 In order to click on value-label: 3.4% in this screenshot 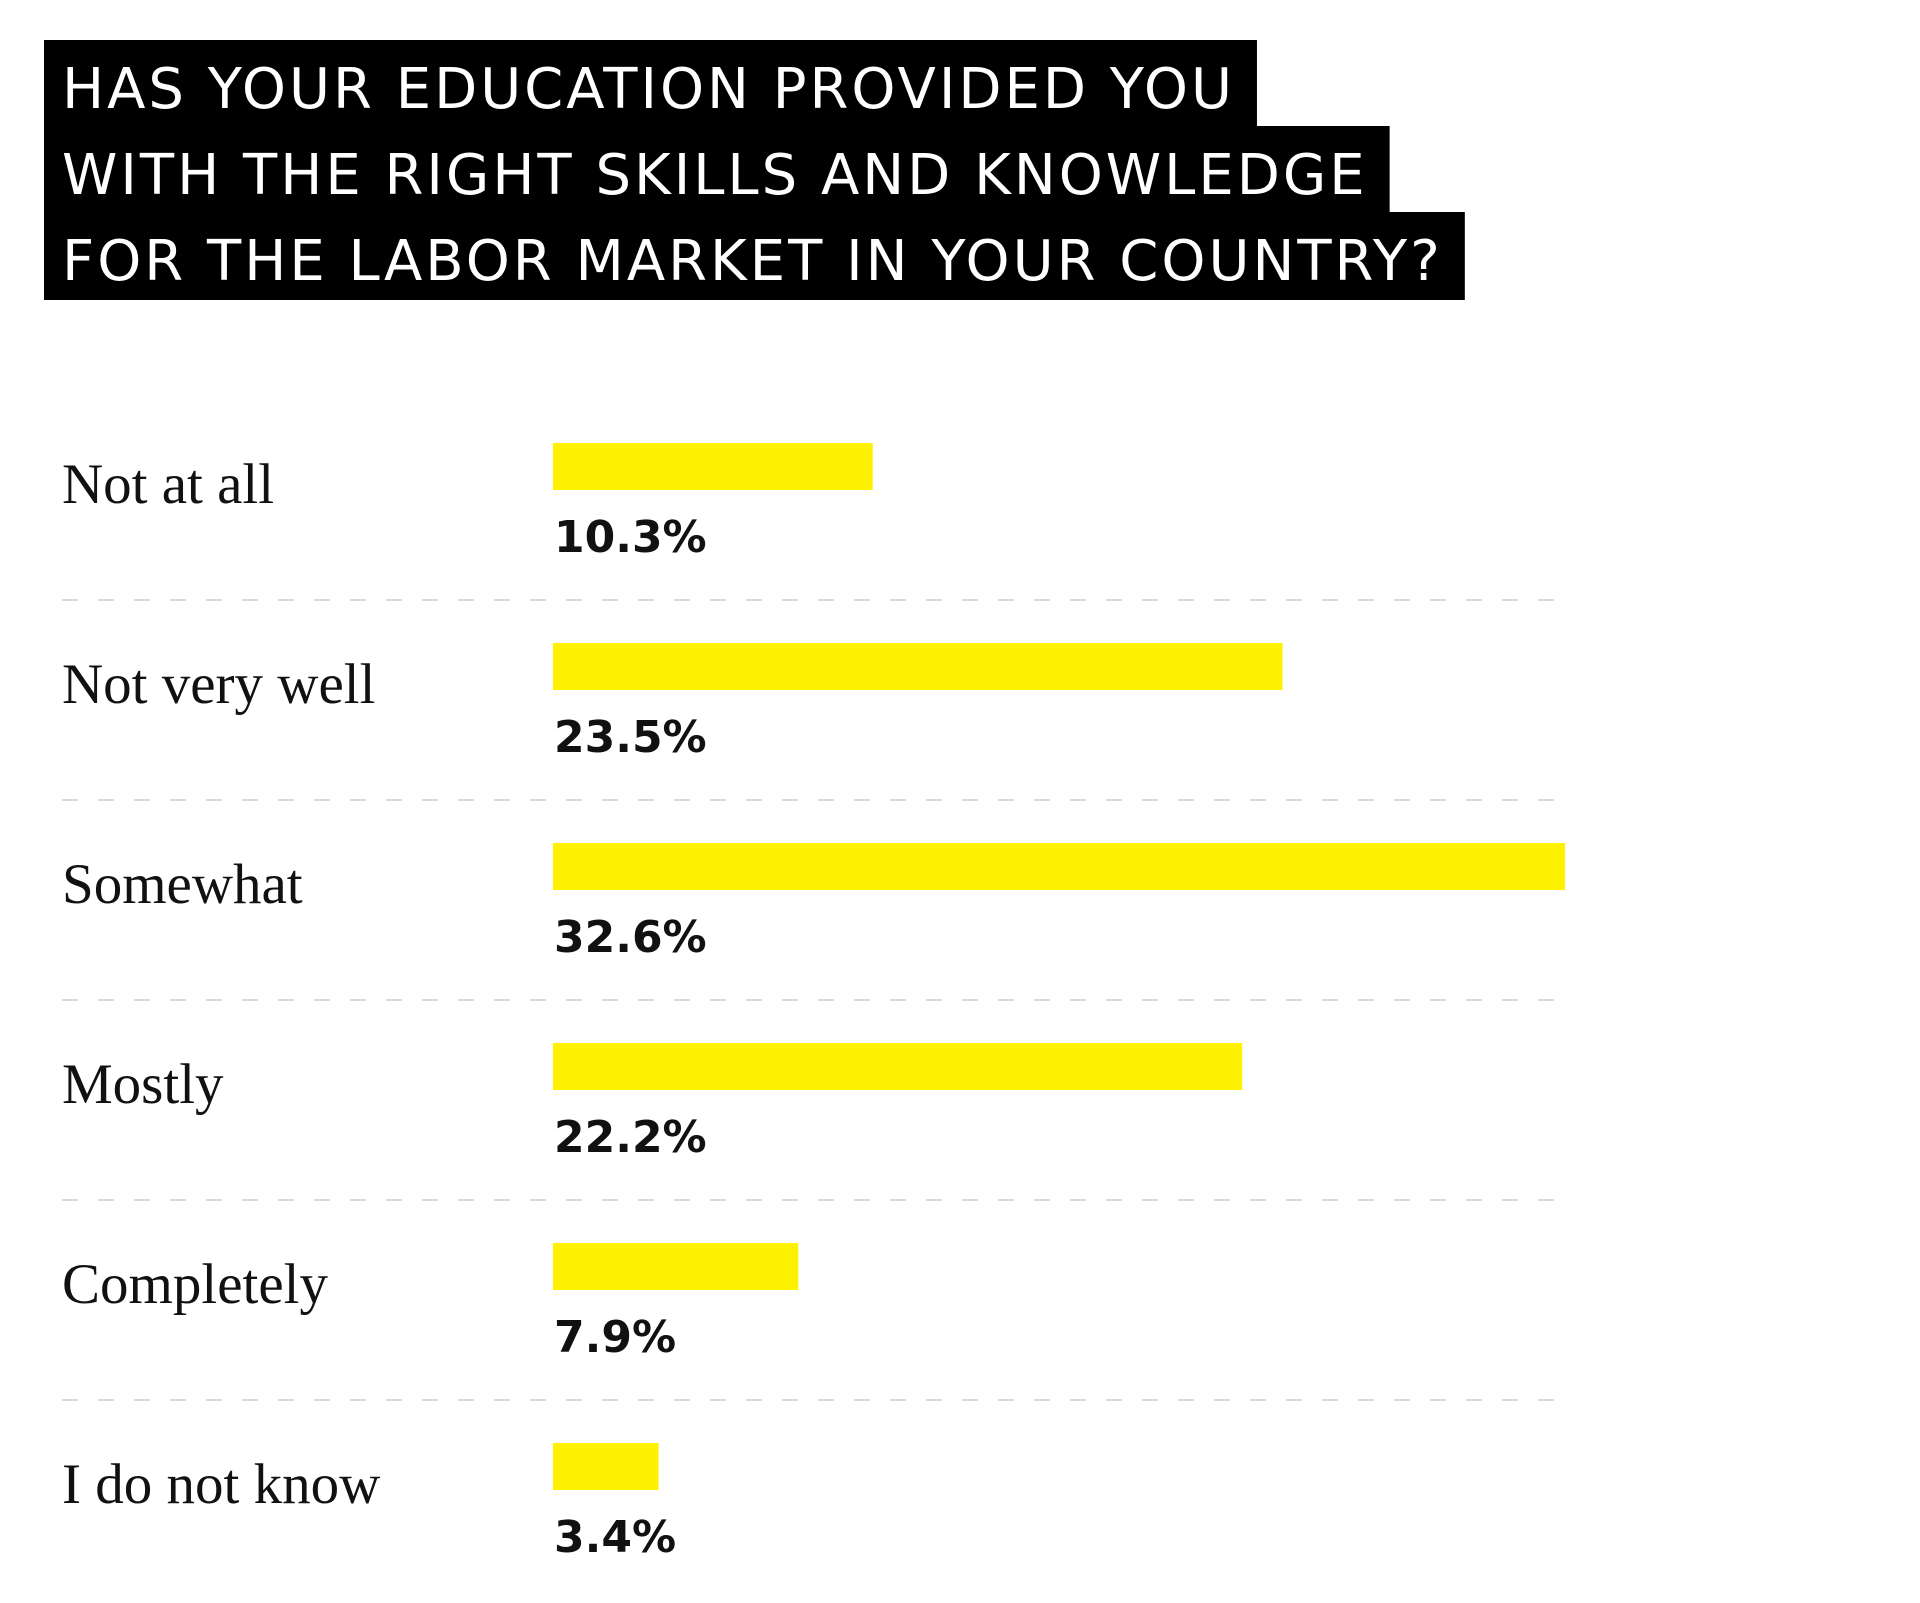, I will do `click(615, 1537)`.